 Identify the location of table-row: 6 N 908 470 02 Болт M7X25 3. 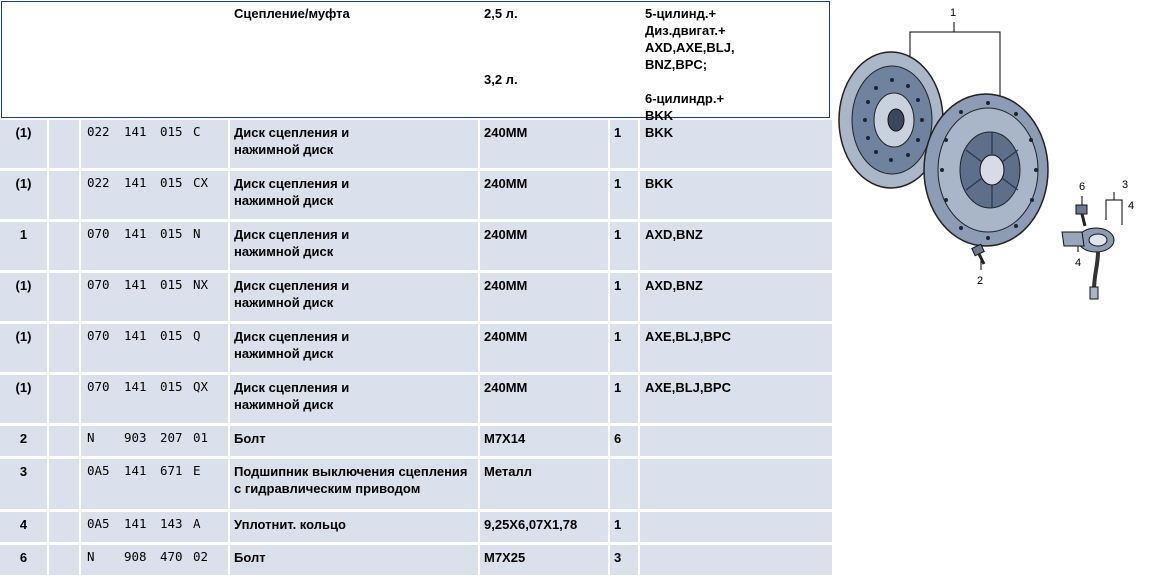
(416, 560).